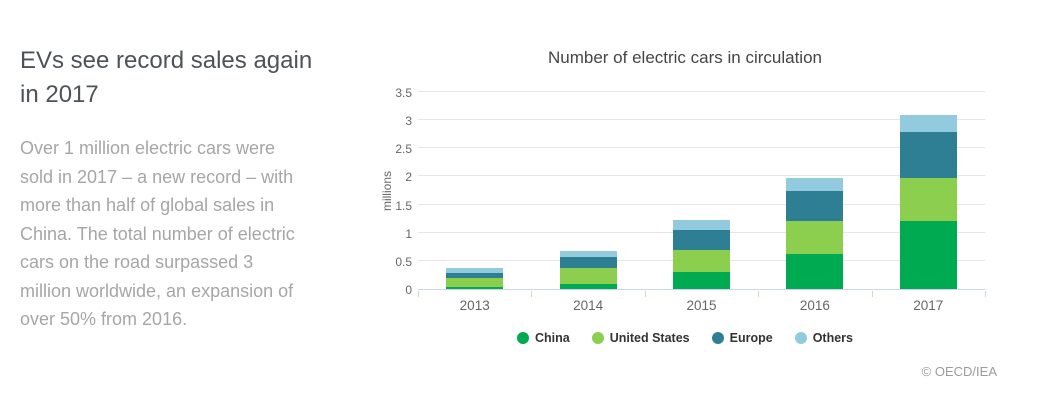  Describe the element at coordinates (408, 177) in the screenshot. I see `y-tick-label: 2` at that location.